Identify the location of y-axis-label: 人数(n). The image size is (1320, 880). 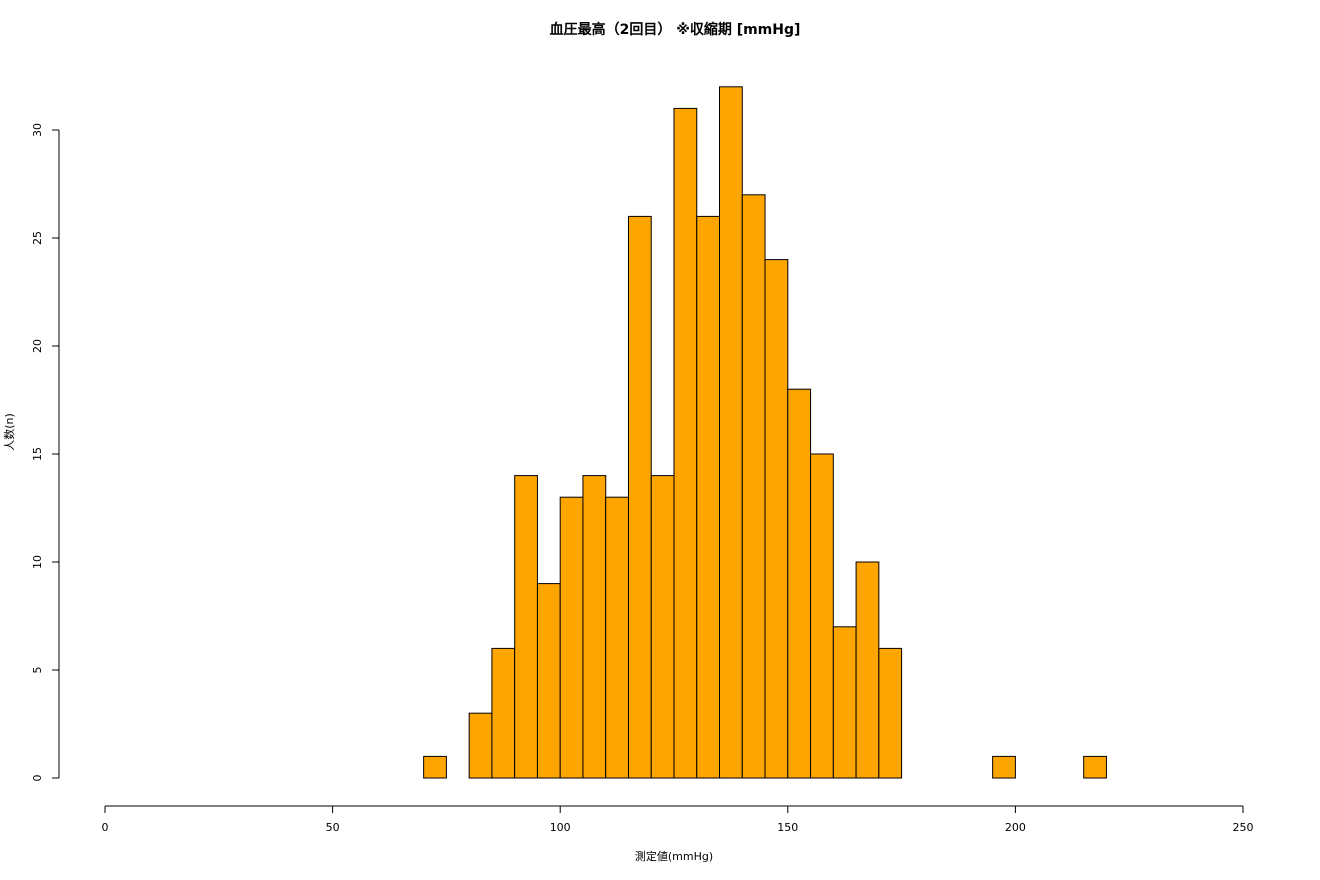
(9, 432).